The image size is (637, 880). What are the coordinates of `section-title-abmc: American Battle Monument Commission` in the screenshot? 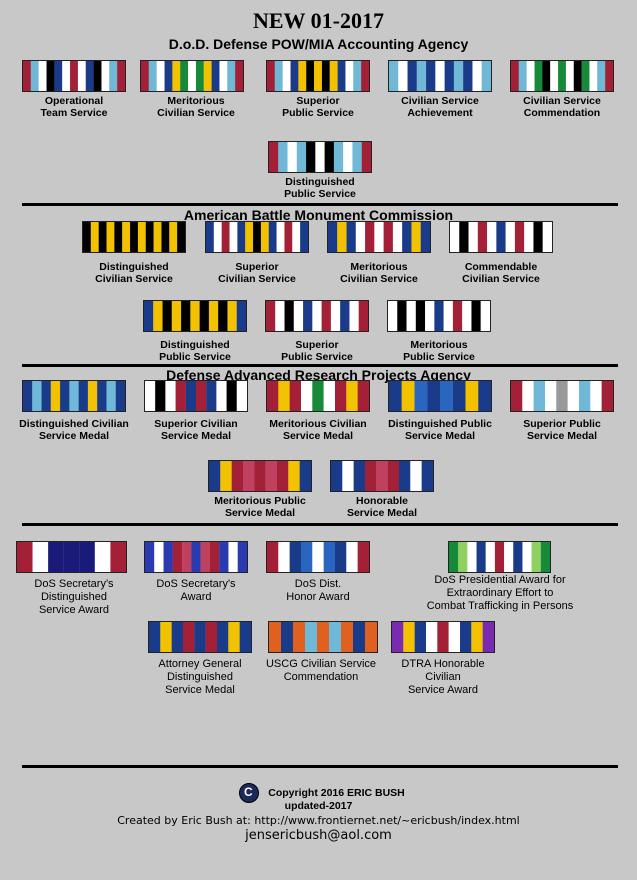 It's located at (318, 215).